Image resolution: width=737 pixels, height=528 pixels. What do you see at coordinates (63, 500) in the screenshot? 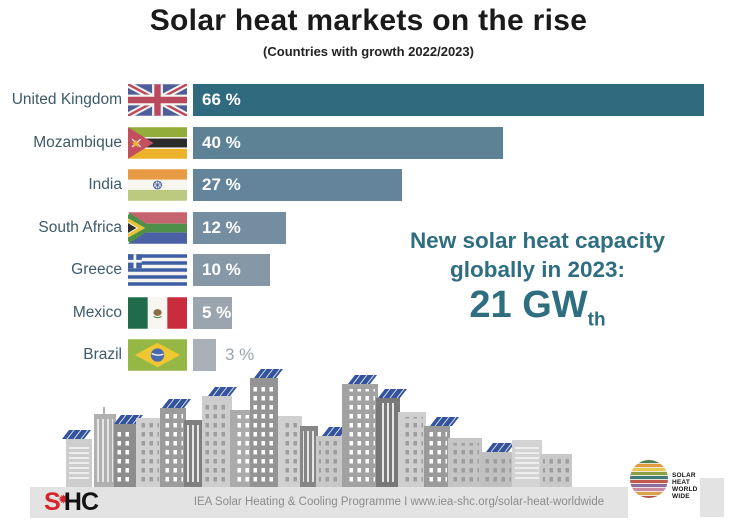
I see `sun-icon: ✹` at bounding box center [63, 500].